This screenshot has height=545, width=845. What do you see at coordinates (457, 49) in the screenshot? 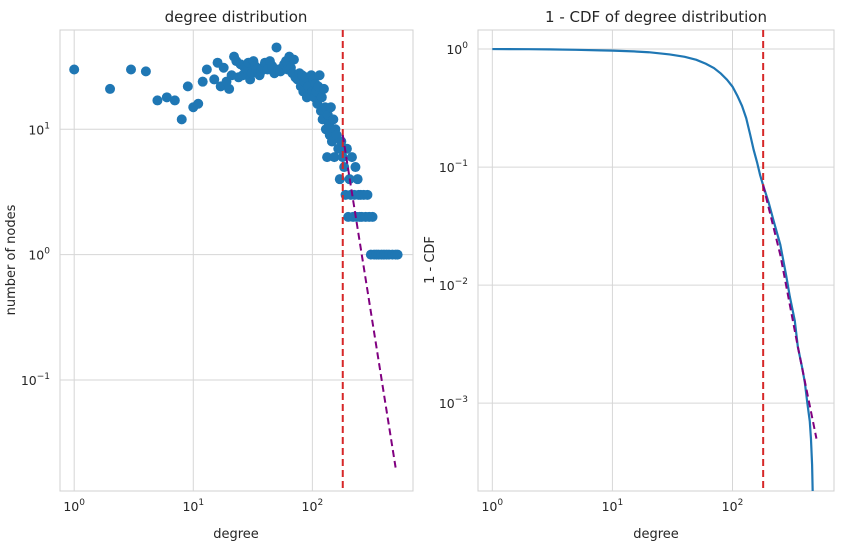
I see `y-tick-label-right-3: 10⁰` at bounding box center [457, 49].